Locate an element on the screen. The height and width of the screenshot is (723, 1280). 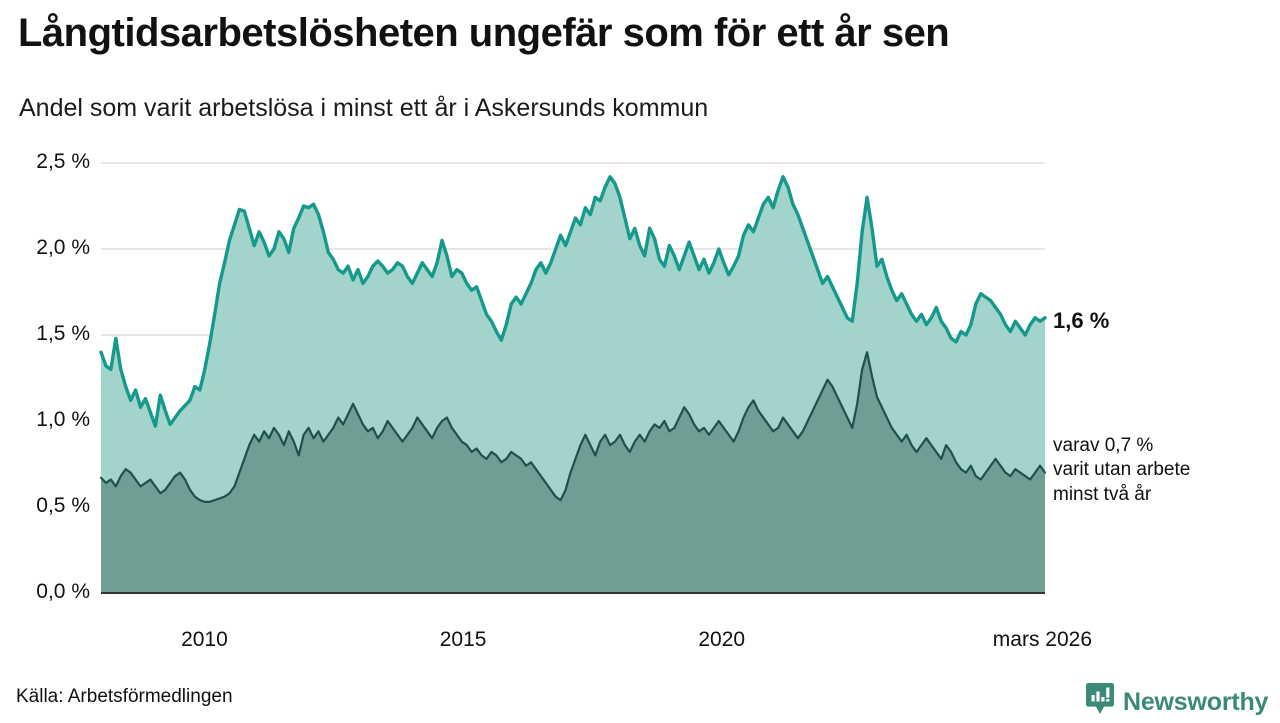
source-note: Källa: Arbetsförmedlingen is located at coordinates (124, 696).